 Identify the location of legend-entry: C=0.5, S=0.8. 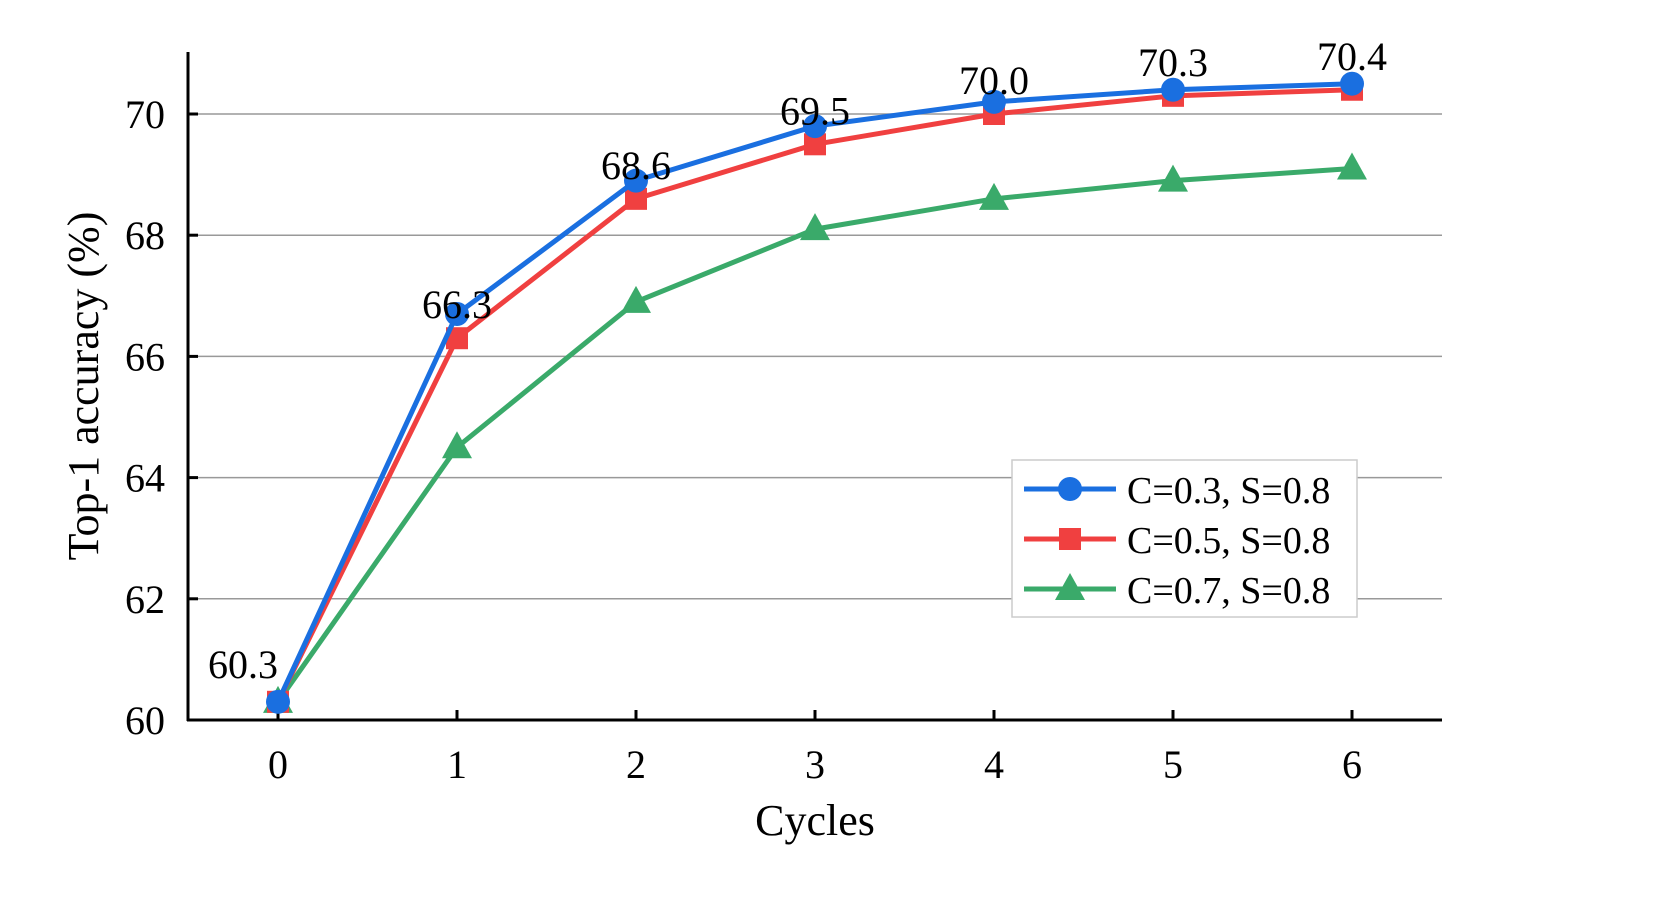
(1228, 541).